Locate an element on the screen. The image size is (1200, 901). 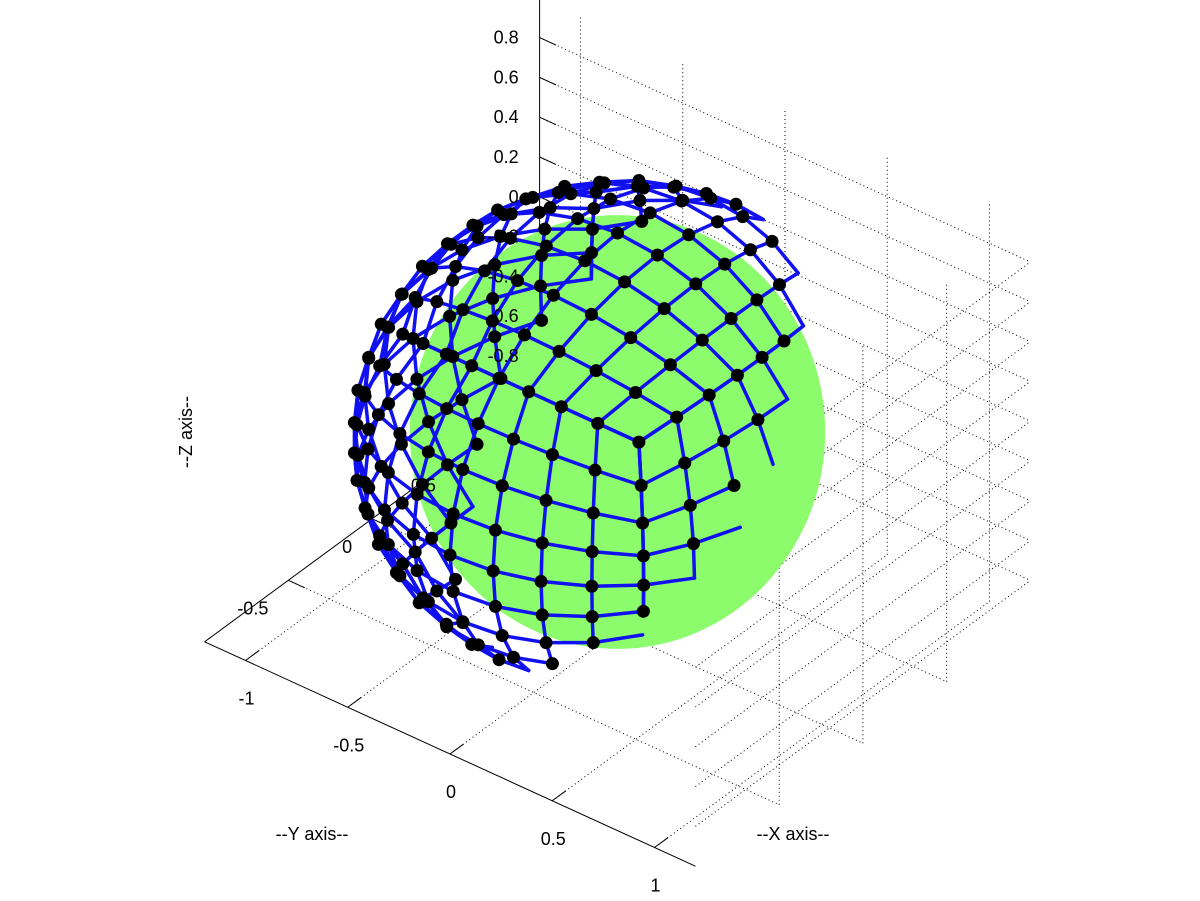
x-tick-label: 0.5 is located at coordinates (553, 839).